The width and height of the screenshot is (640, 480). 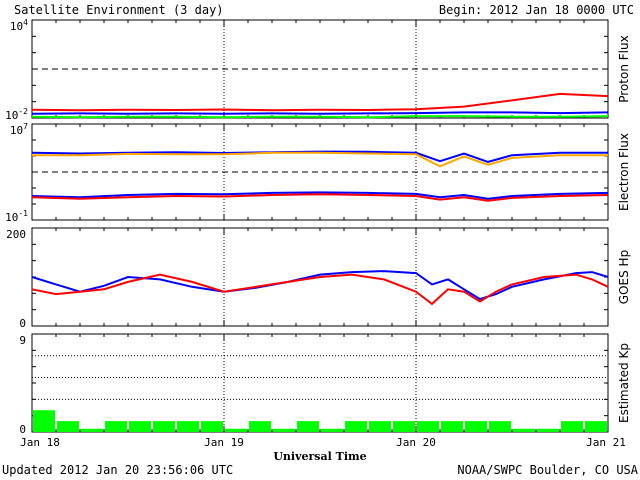 What do you see at coordinates (40, 442) in the screenshot?
I see `x-tick-label-0: Jan 18` at bounding box center [40, 442].